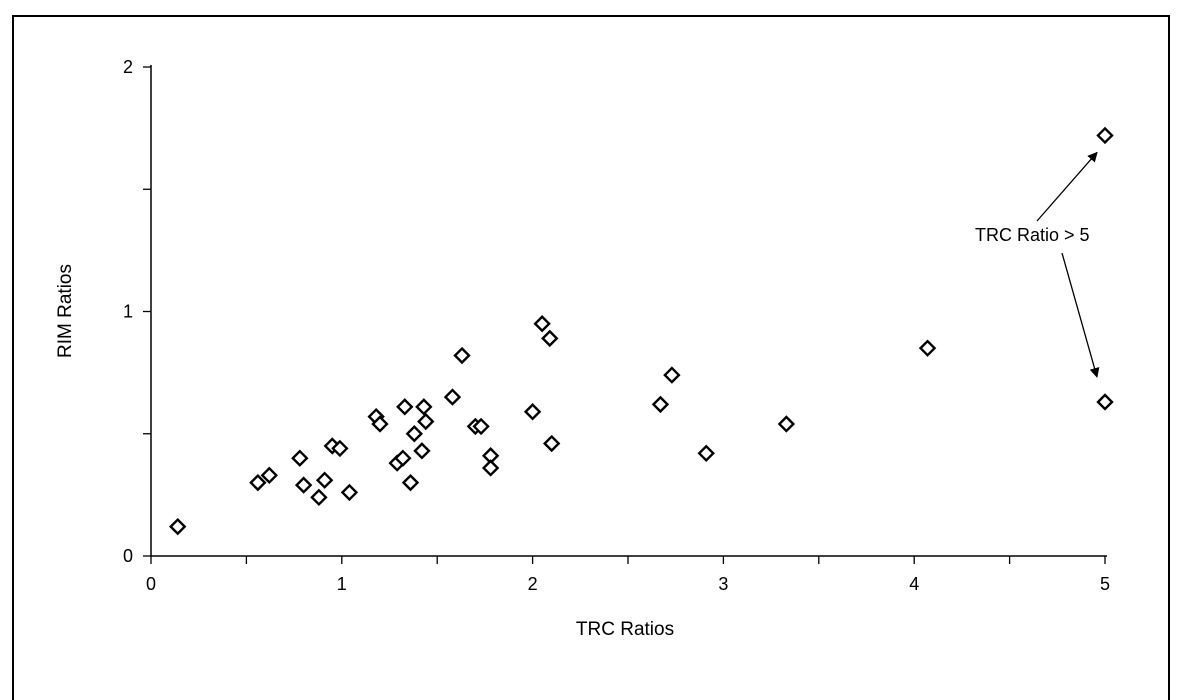 The height and width of the screenshot is (700, 1179). What do you see at coordinates (1032, 235) in the screenshot?
I see `annotation-label: TRC Ratio > 5` at bounding box center [1032, 235].